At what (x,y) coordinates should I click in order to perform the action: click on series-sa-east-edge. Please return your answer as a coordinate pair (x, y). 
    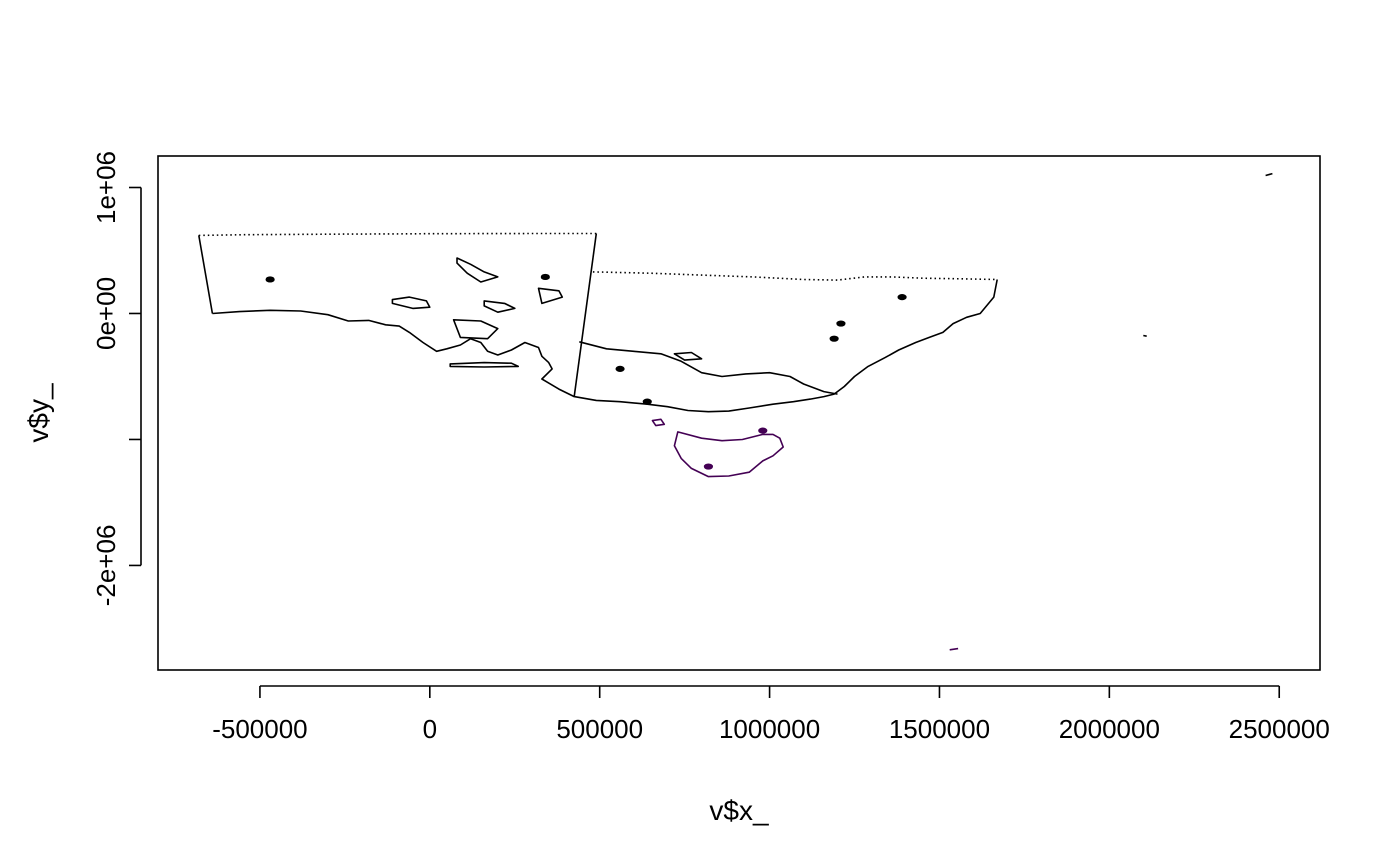
    Looking at the image, I should click on (585, 315).